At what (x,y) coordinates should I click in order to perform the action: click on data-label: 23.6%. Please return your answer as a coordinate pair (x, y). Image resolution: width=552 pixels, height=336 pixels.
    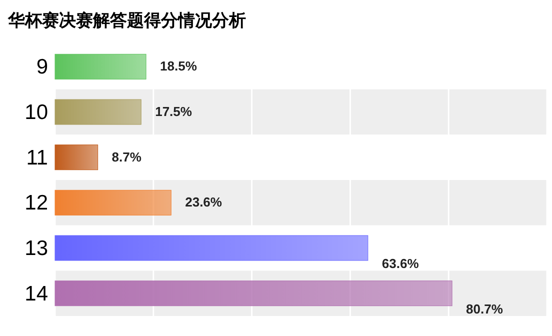
    Looking at the image, I should click on (203, 202).